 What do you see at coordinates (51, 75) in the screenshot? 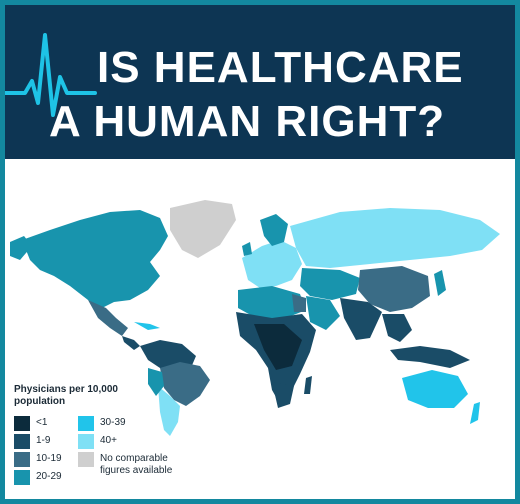
I see `heartbeat-line-icon` at bounding box center [51, 75].